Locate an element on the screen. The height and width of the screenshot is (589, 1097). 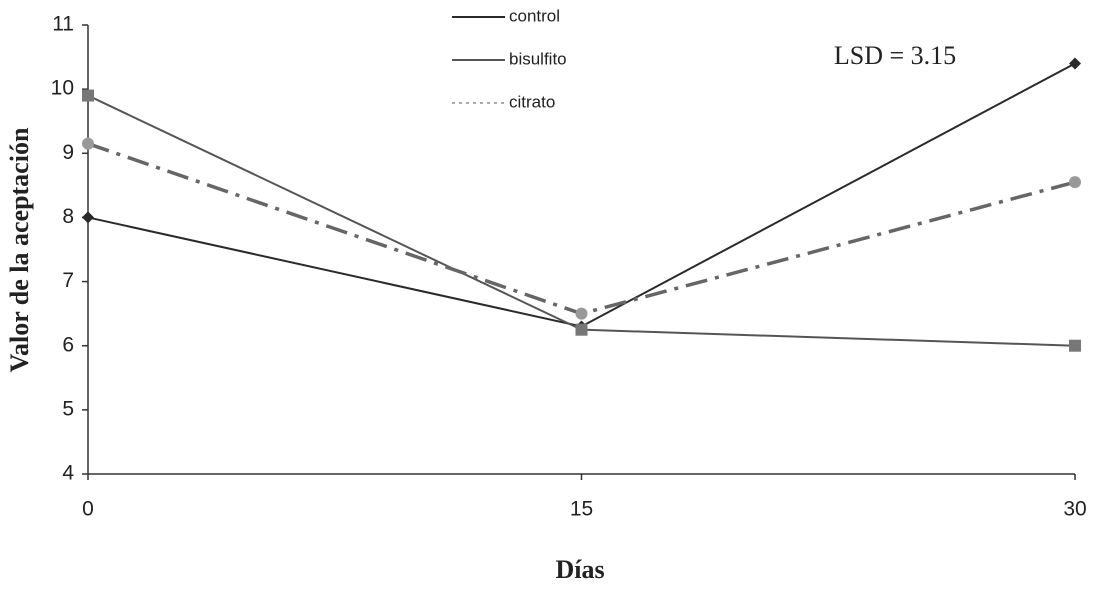
y-tick-label: 6 is located at coordinates (68, 344).